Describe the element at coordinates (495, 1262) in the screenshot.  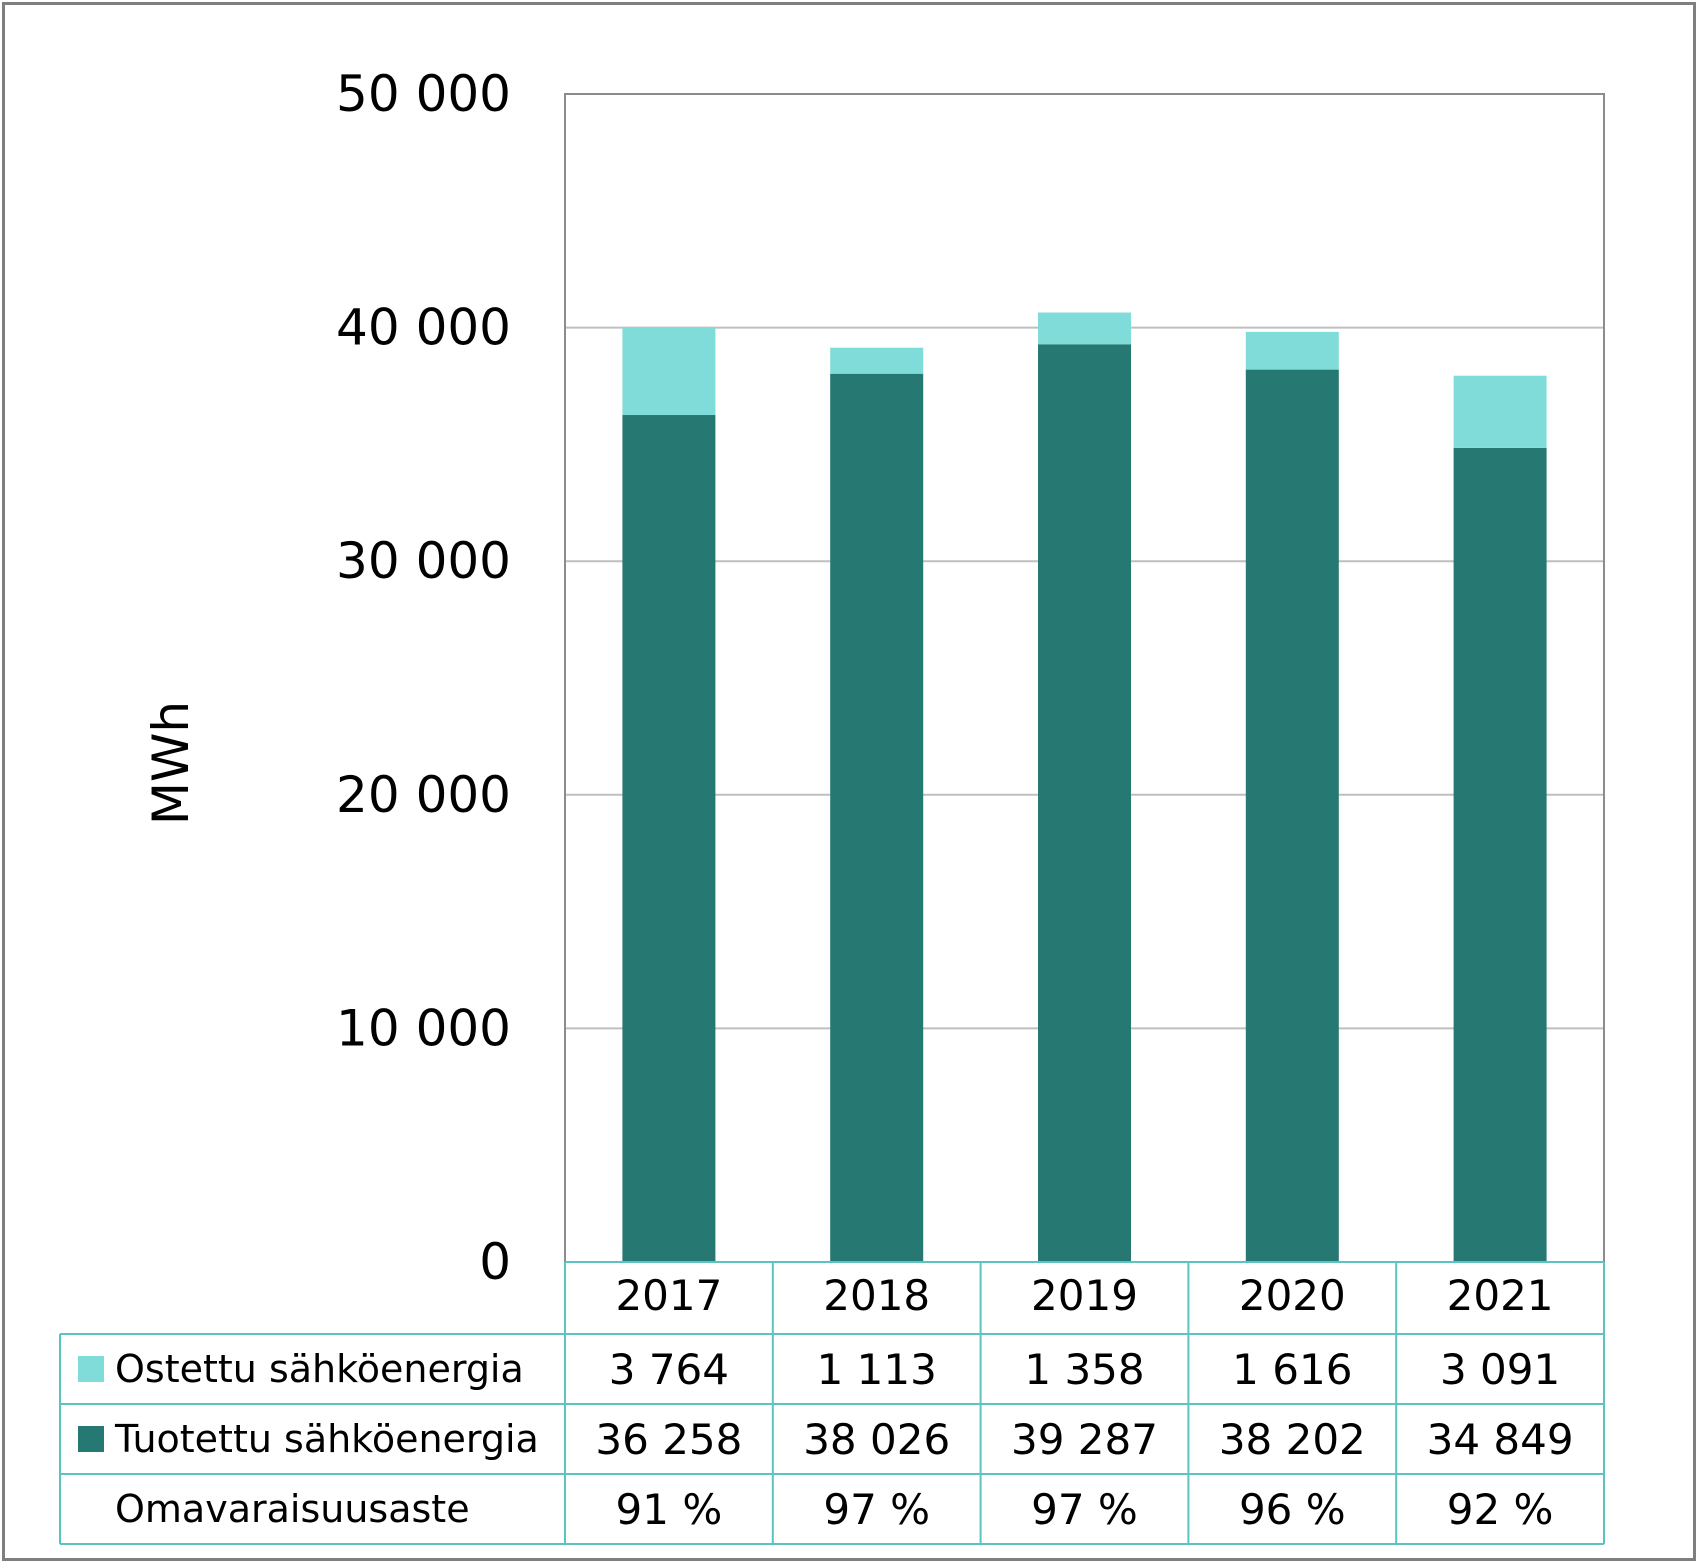
I see `y-tick-label: 0` at that location.